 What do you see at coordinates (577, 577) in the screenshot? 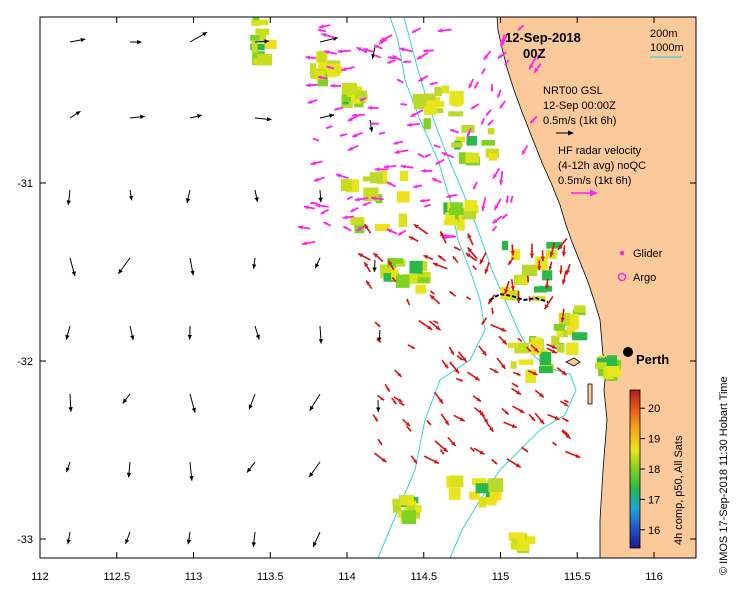
I see `x-tick-label: 115.5` at bounding box center [577, 577].